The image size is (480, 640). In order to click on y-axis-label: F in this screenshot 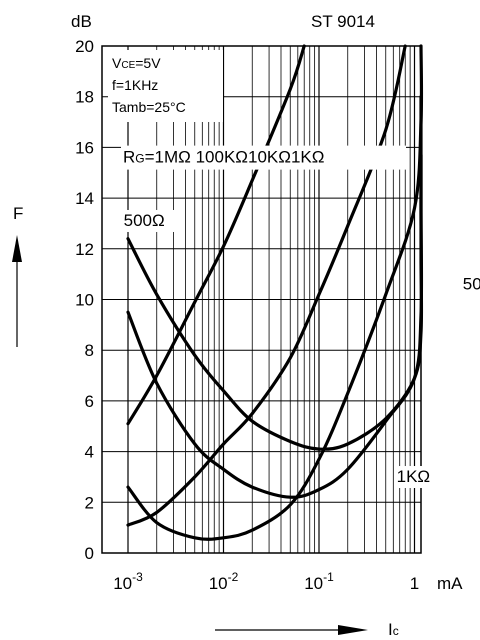, I will do `click(18, 213)`.